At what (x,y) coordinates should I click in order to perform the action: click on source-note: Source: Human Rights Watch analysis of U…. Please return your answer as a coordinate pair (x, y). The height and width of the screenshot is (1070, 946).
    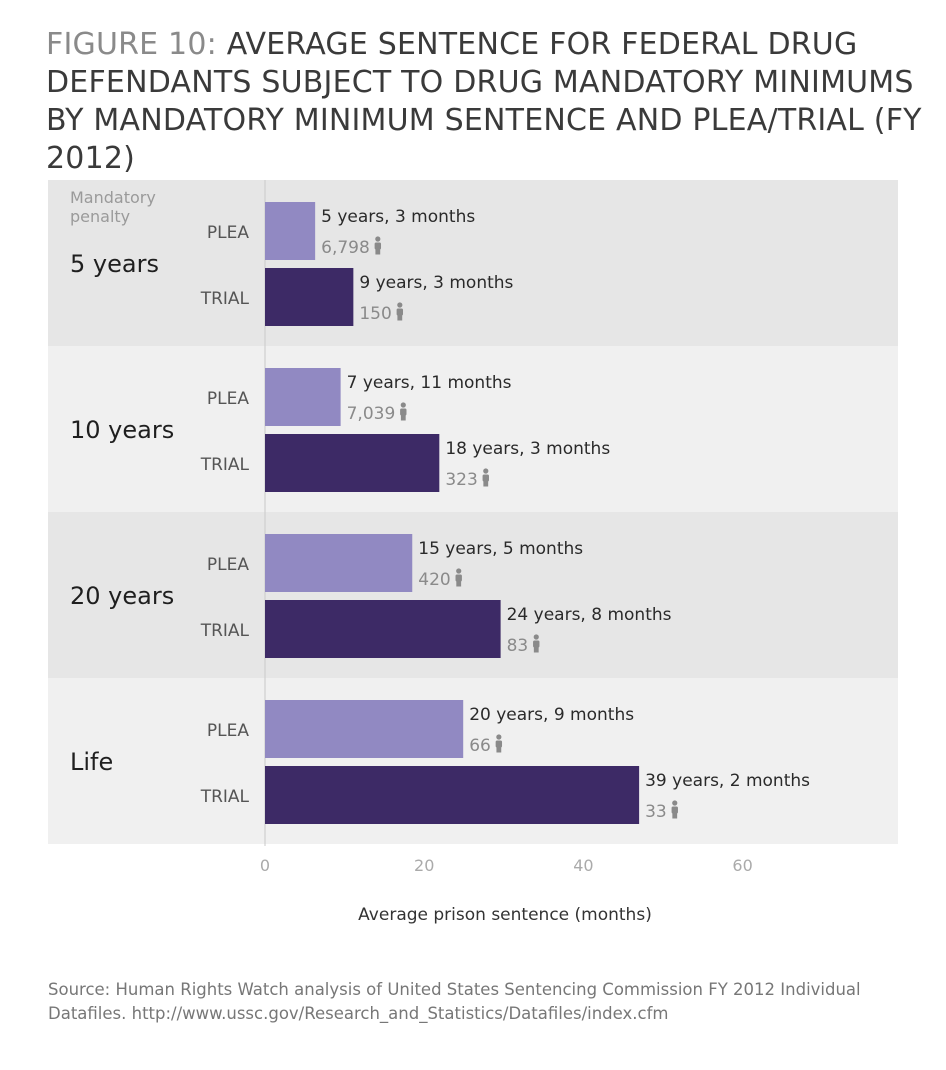
    Looking at the image, I should click on (454, 1001).